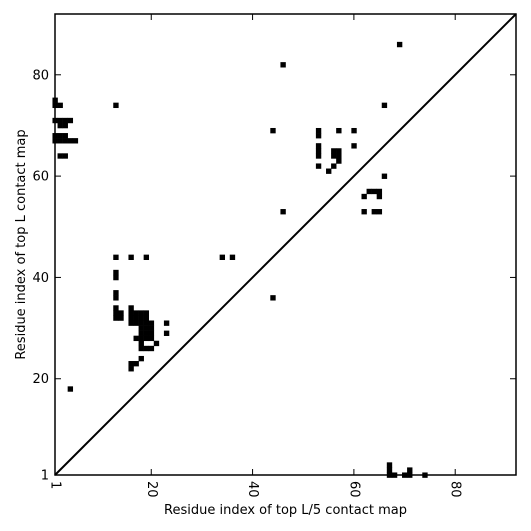 The width and height of the screenshot is (531, 531). I want to click on x-axis-label: Residue index of top L/5 contact map, so click(285, 510).